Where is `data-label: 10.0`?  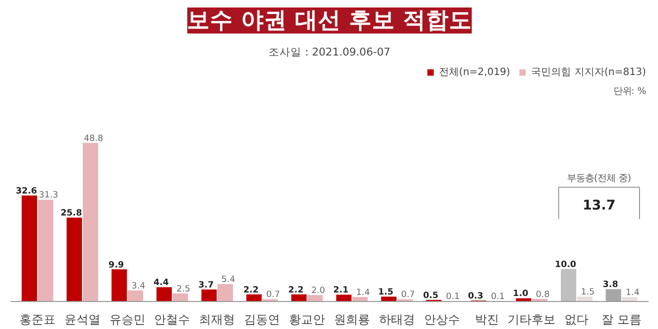 data-label: 10.0 is located at coordinates (565, 265).